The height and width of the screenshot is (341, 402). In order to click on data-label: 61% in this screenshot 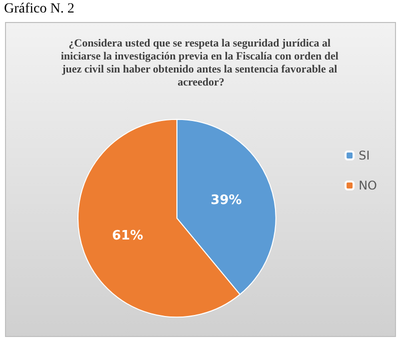, I will do `click(128, 236)`.